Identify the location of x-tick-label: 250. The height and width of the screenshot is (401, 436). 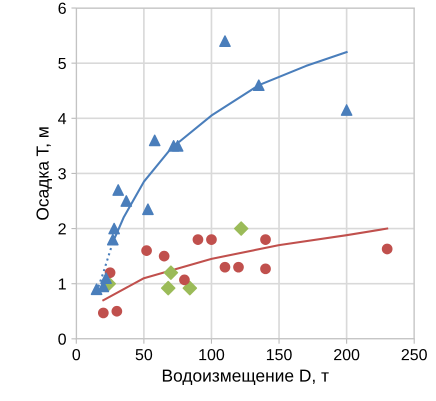
(414, 354).